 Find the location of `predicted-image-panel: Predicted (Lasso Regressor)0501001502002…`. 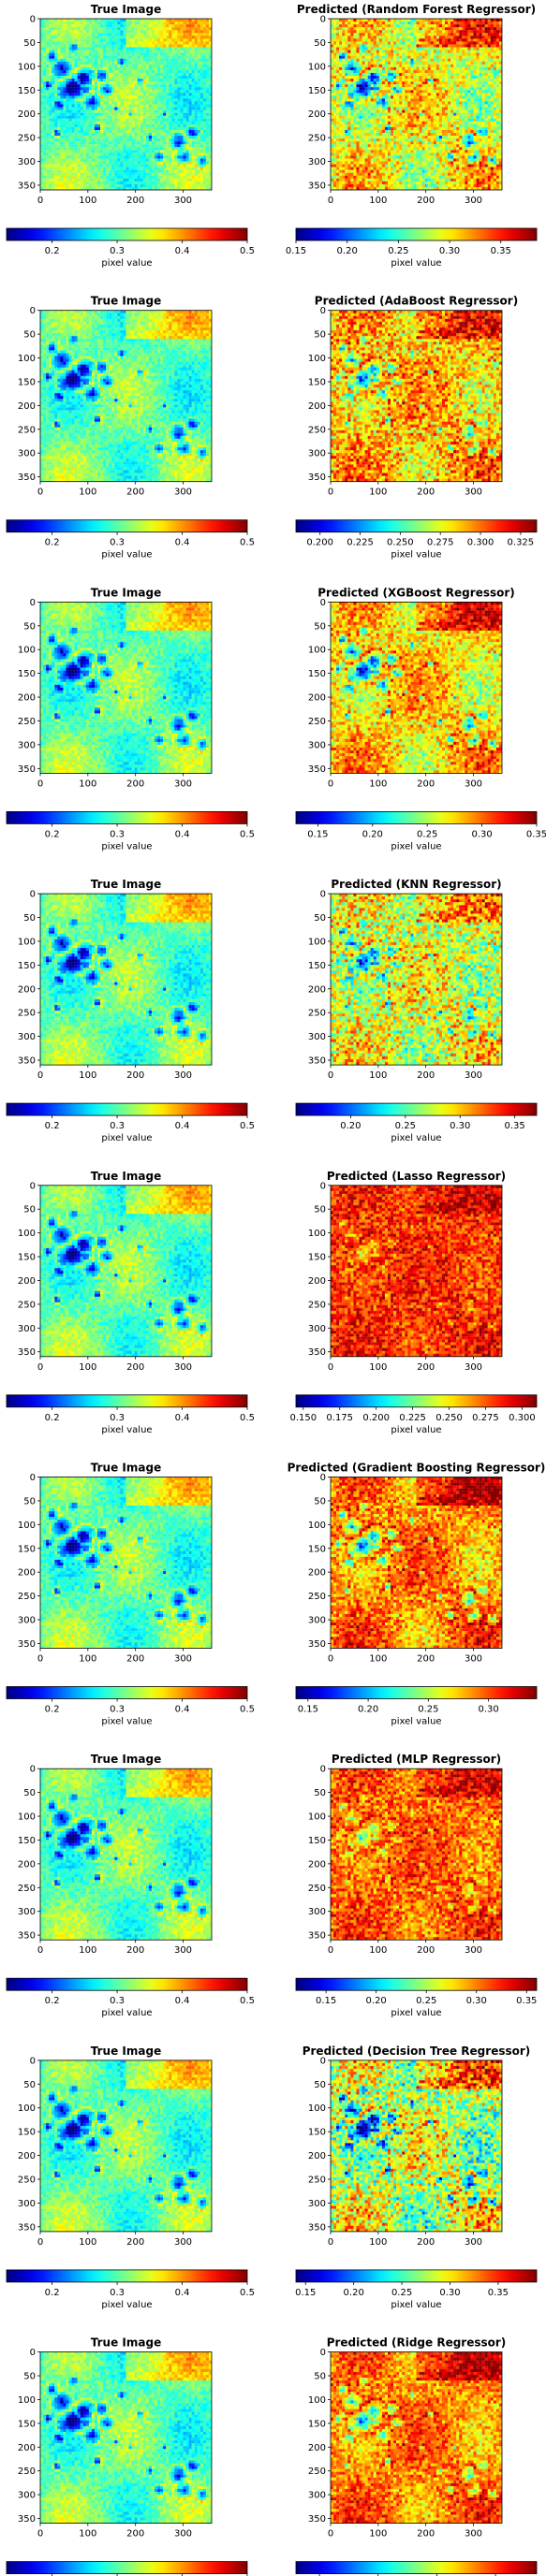

predicted-image-panel: Predicted (Lasso Regressor)0501001502002… is located at coordinates (407, 1271).